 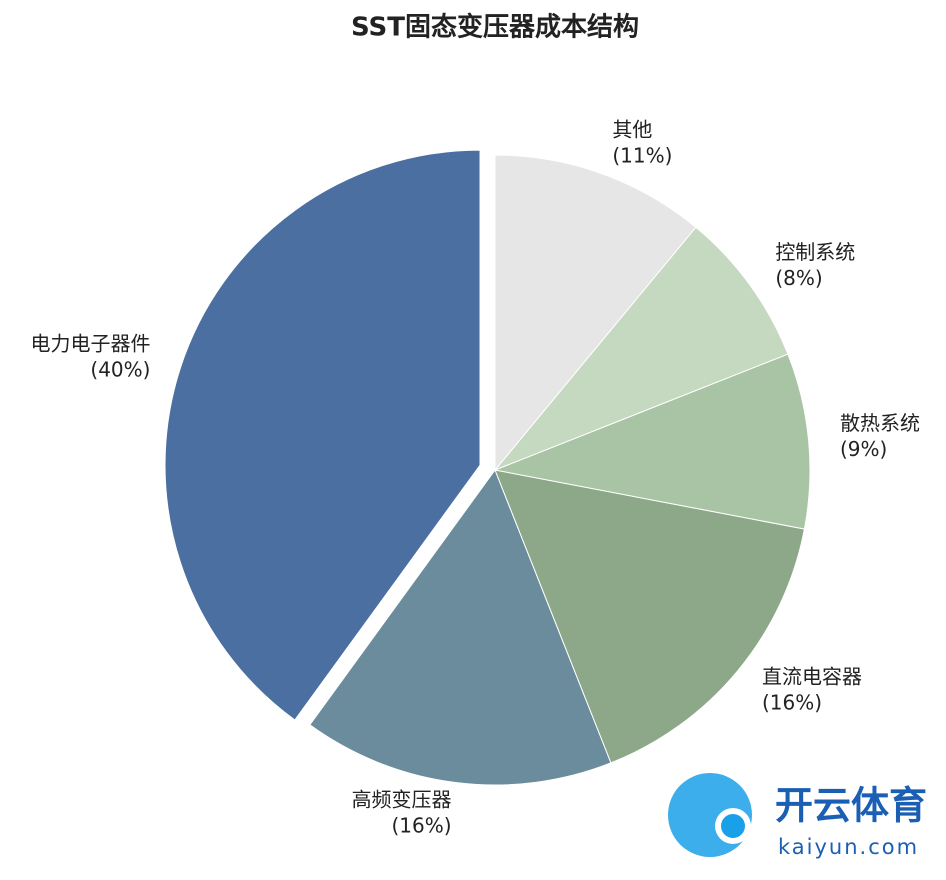 What do you see at coordinates (880, 423) in the screenshot?
I see `slice-label: 散热系统` at bounding box center [880, 423].